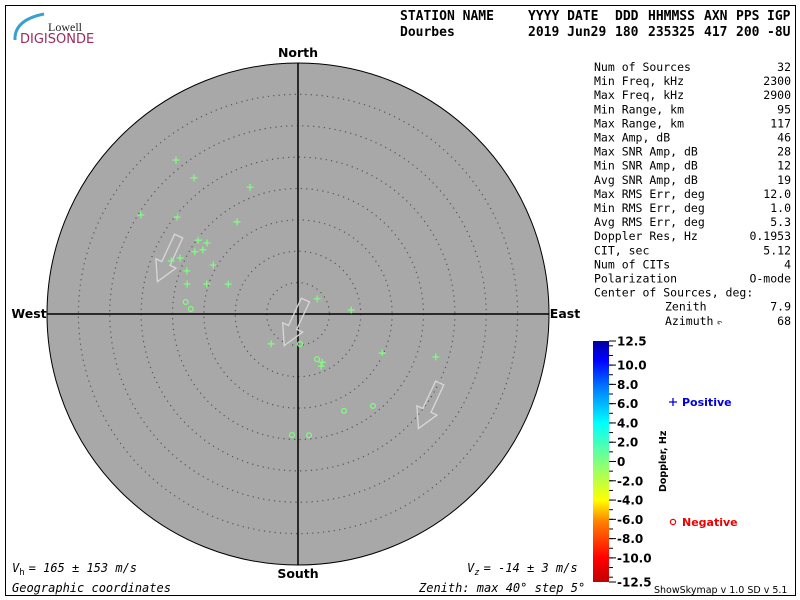 This screenshot has width=800, height=600. Describe the element at coordinates (639, 109) in the screenshot. I see `stat-label: Min Range, km` at that location.